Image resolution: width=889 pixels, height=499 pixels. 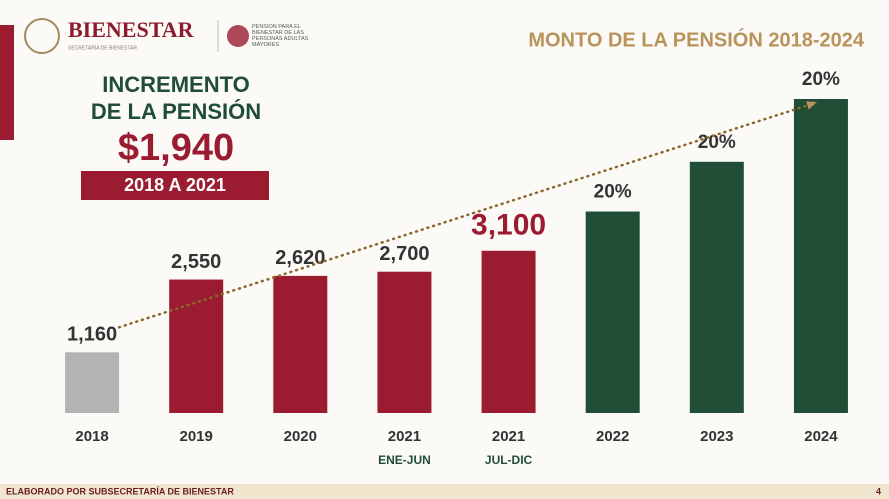 I want to click on highlight-title: DE LA PENSIÓN, so click(x=176, y=111).